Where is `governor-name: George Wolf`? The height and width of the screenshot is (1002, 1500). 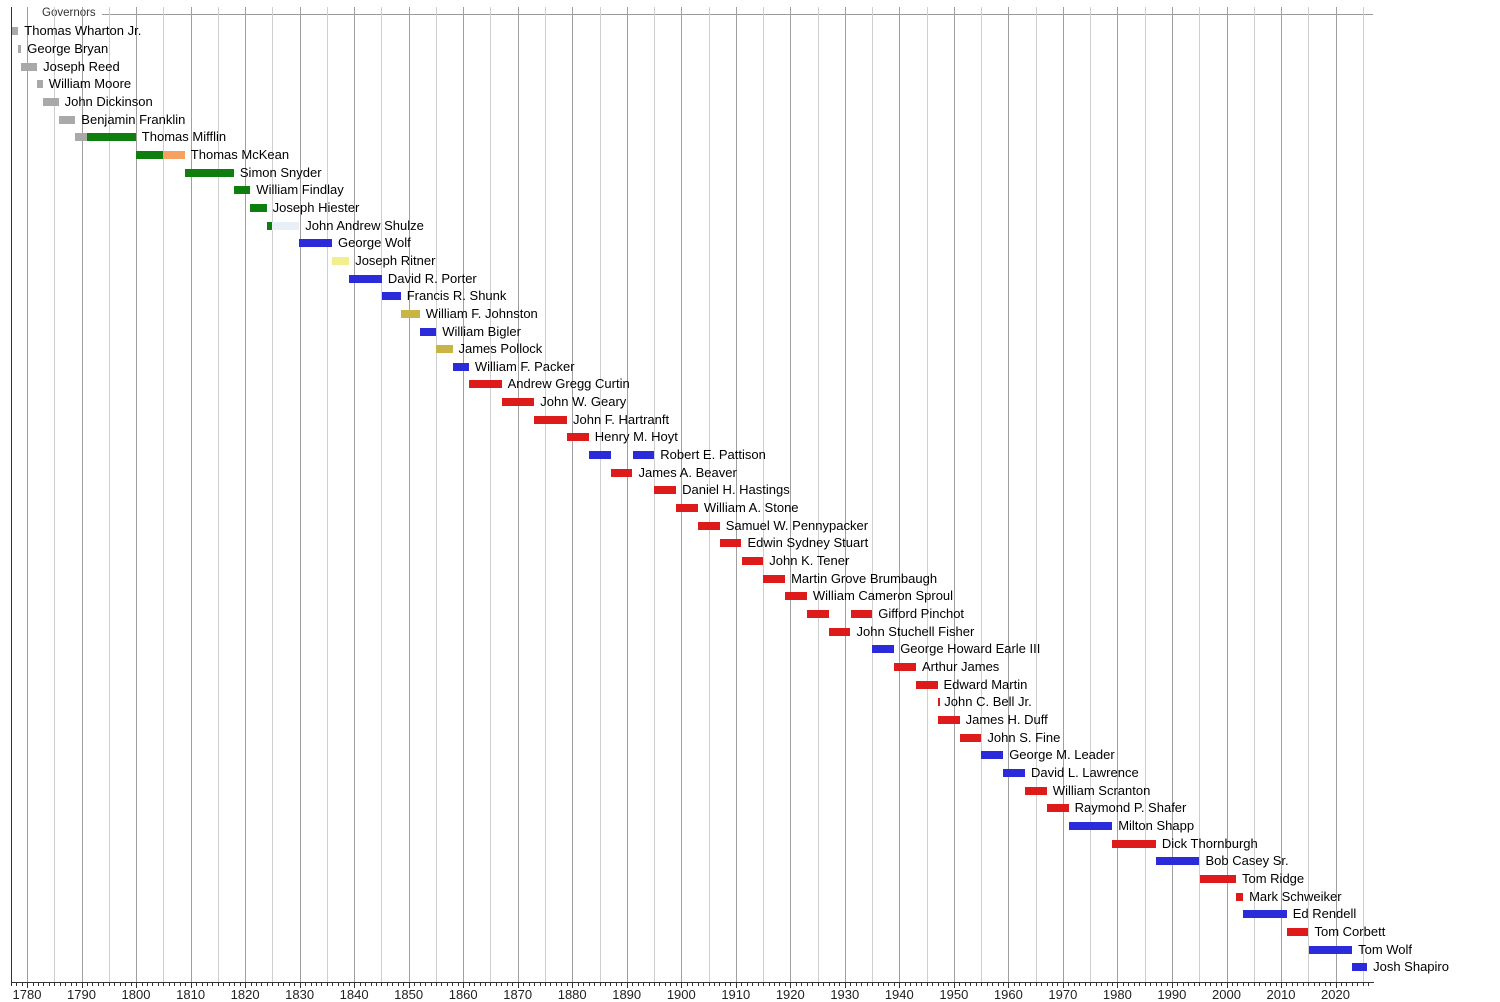 governor-name: George Wolf is located at coordinates (374, 243).